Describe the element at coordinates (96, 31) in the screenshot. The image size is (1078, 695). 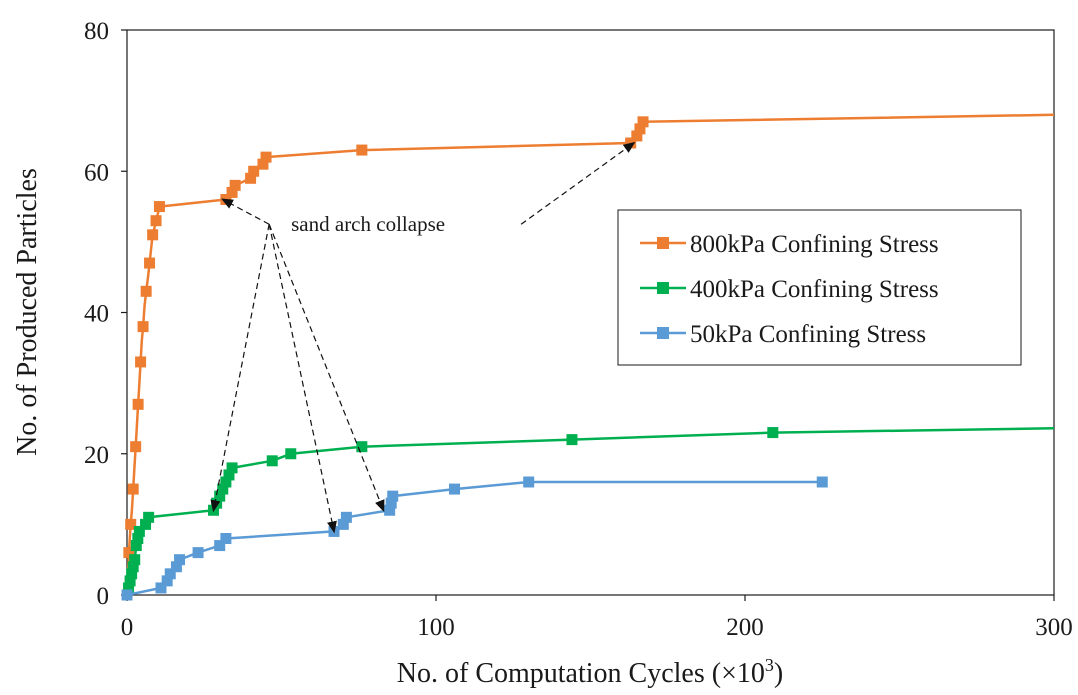
I see `y-tick-label: 80` at that location.